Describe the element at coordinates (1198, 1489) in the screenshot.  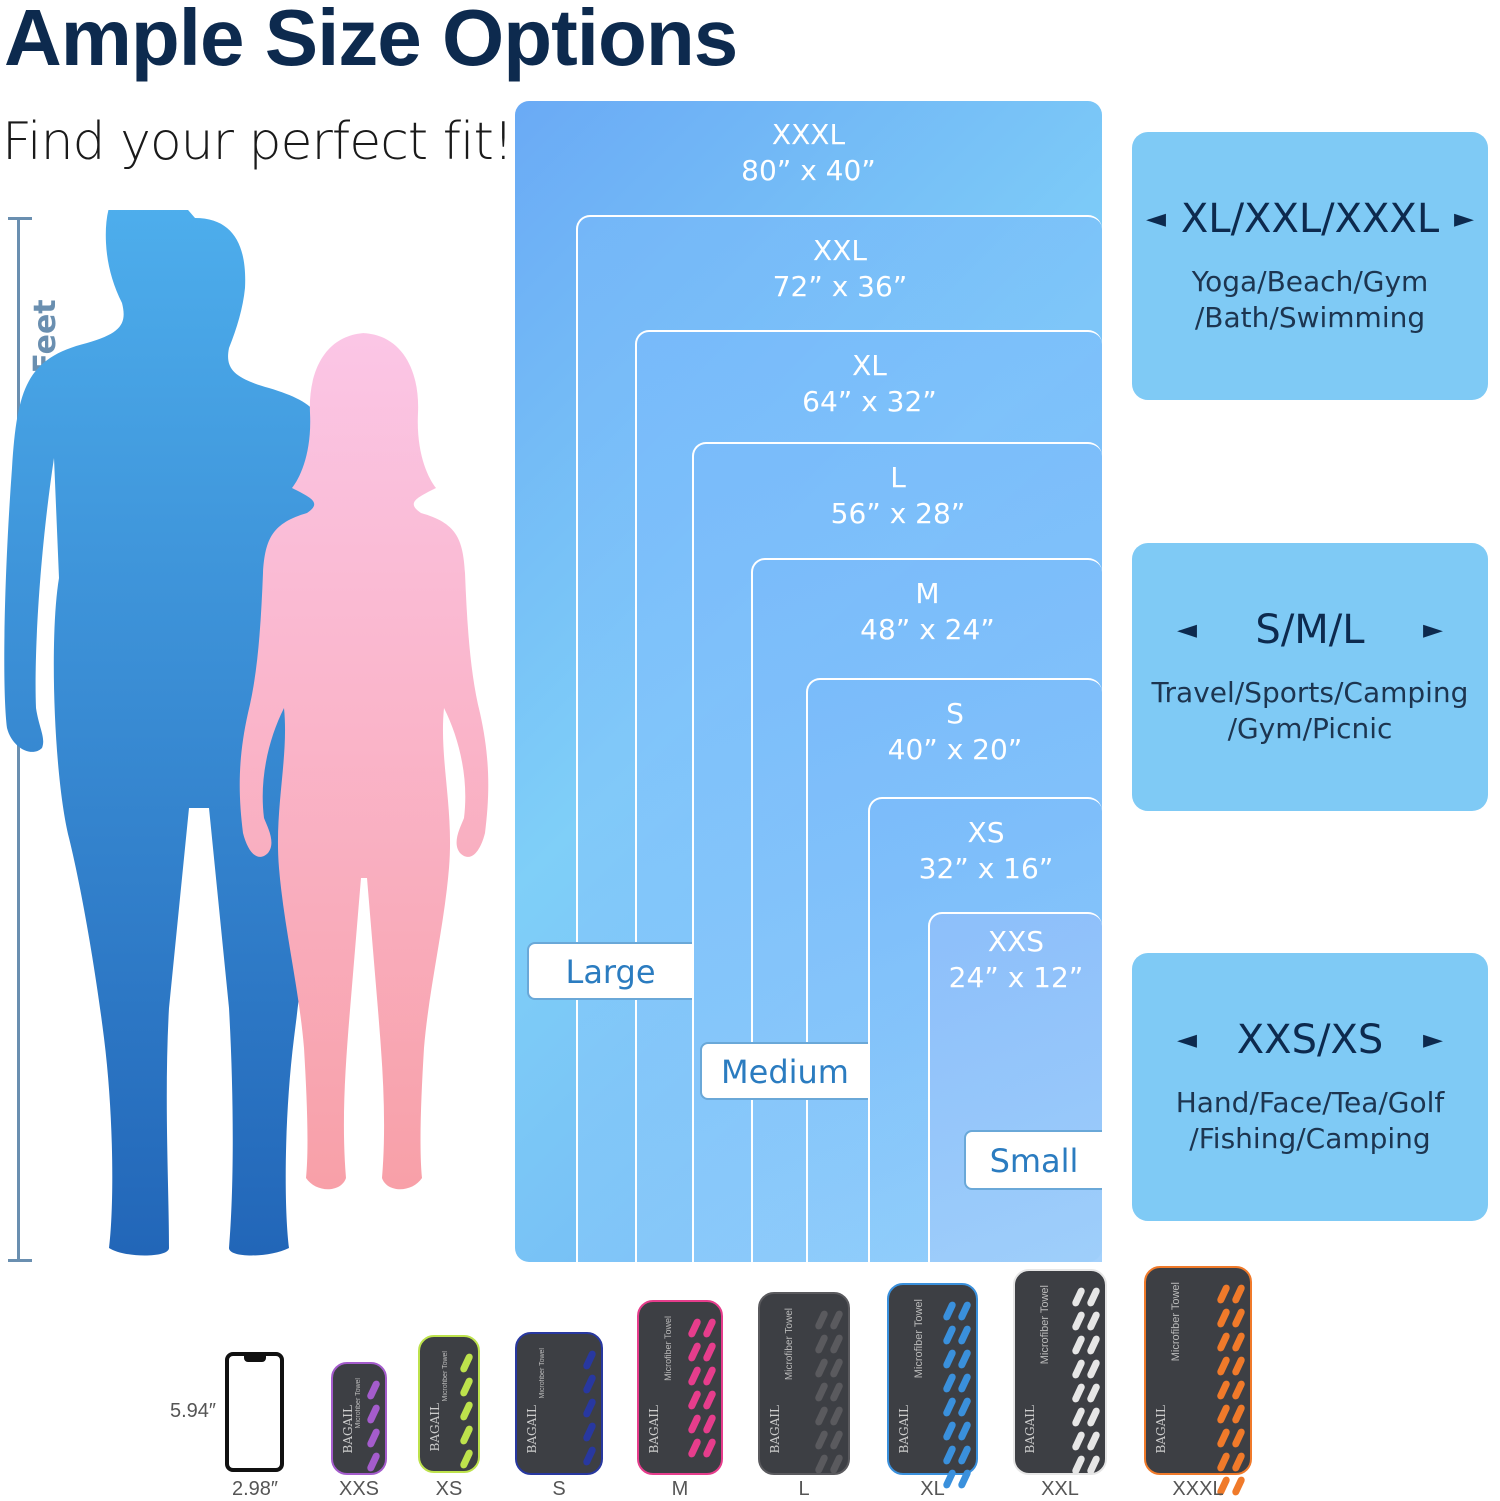
I see `case-size-label: XXXL` at that location.